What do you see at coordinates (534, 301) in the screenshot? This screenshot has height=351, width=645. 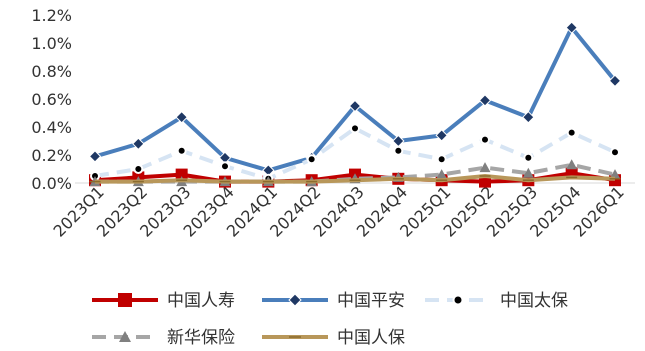 I see `legend-label: 中国太保` at bounding box center [534, 301].